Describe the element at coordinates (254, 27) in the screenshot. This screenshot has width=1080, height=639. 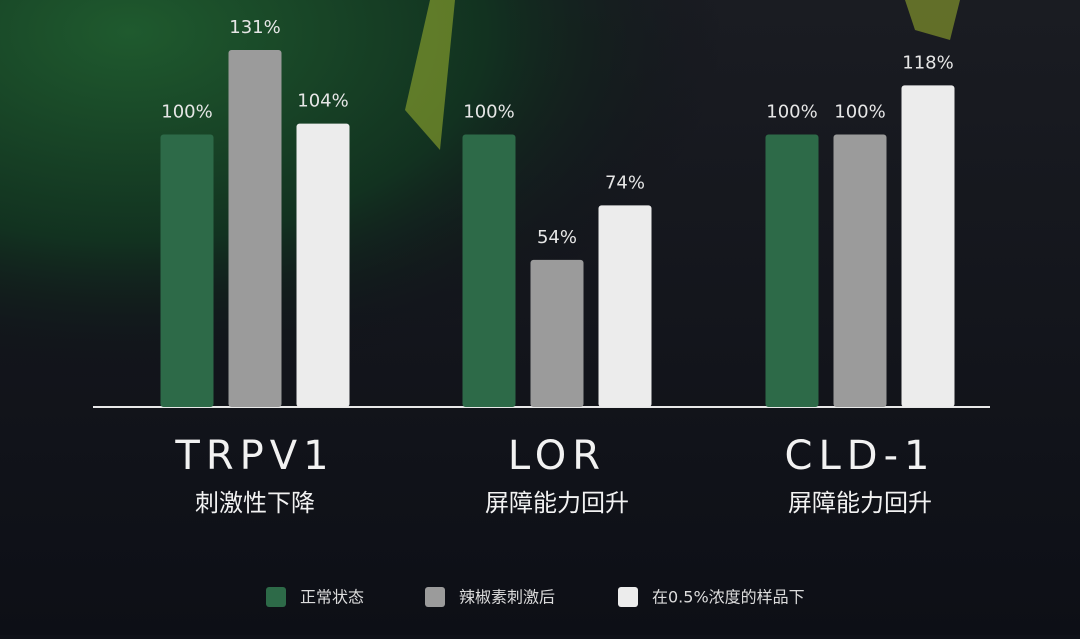
I see `value-label: 131%` at that location.